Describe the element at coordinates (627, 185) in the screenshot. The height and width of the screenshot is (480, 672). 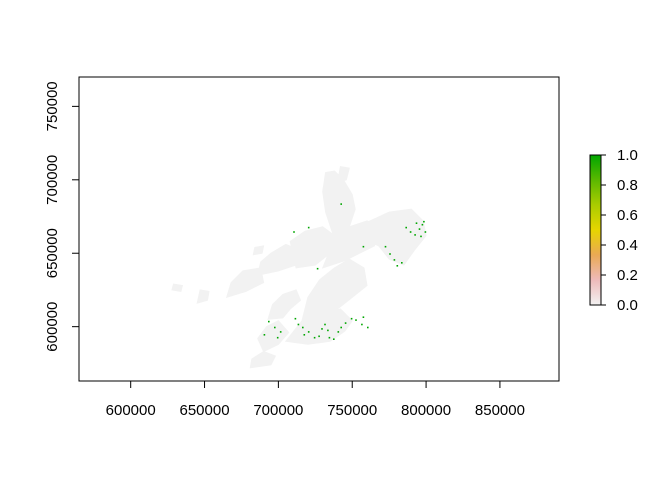
I see `legend-tick-label-4: 0.8` at that location.